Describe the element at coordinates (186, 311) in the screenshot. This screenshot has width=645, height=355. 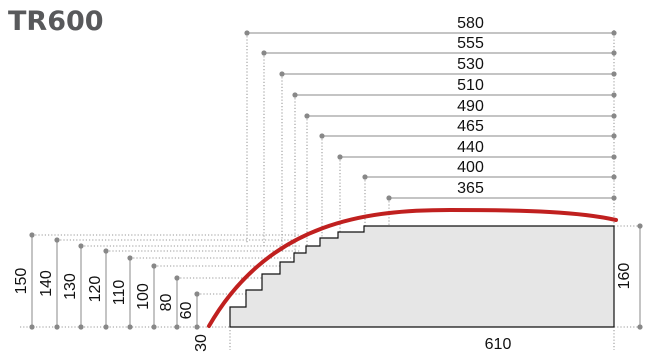
I see `height-dim-label: 60` at that location.